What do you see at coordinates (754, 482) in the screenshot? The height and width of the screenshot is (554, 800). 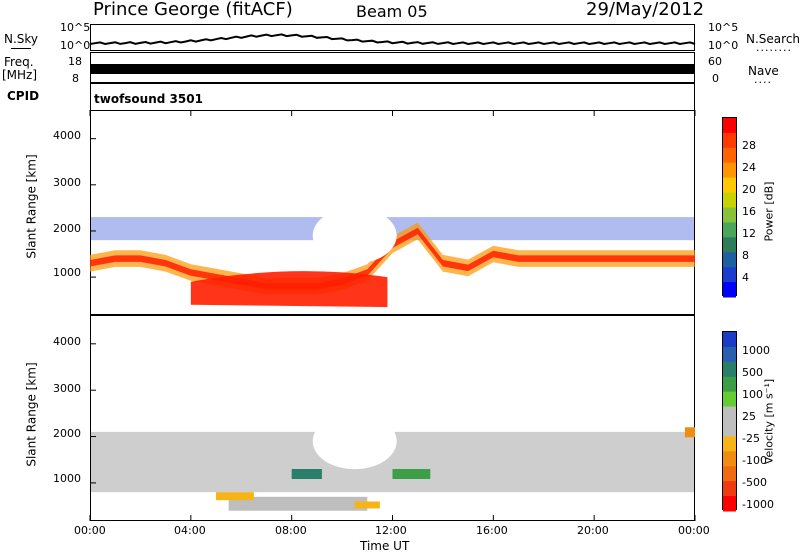 I see `vel-cbar-tick-m500: -500` at bounding box center [754, 482].